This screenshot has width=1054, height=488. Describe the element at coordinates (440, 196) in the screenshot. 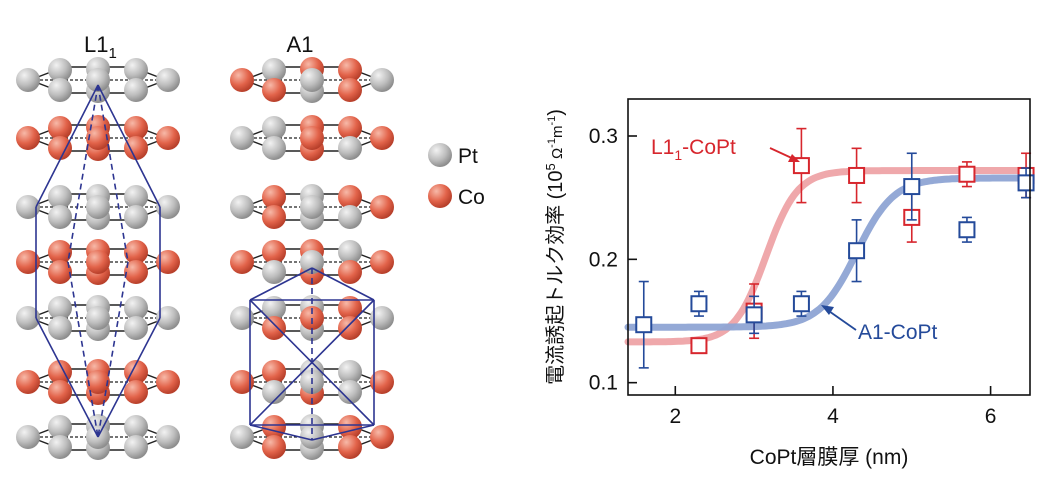

I see `legend-co-atom` at that location.